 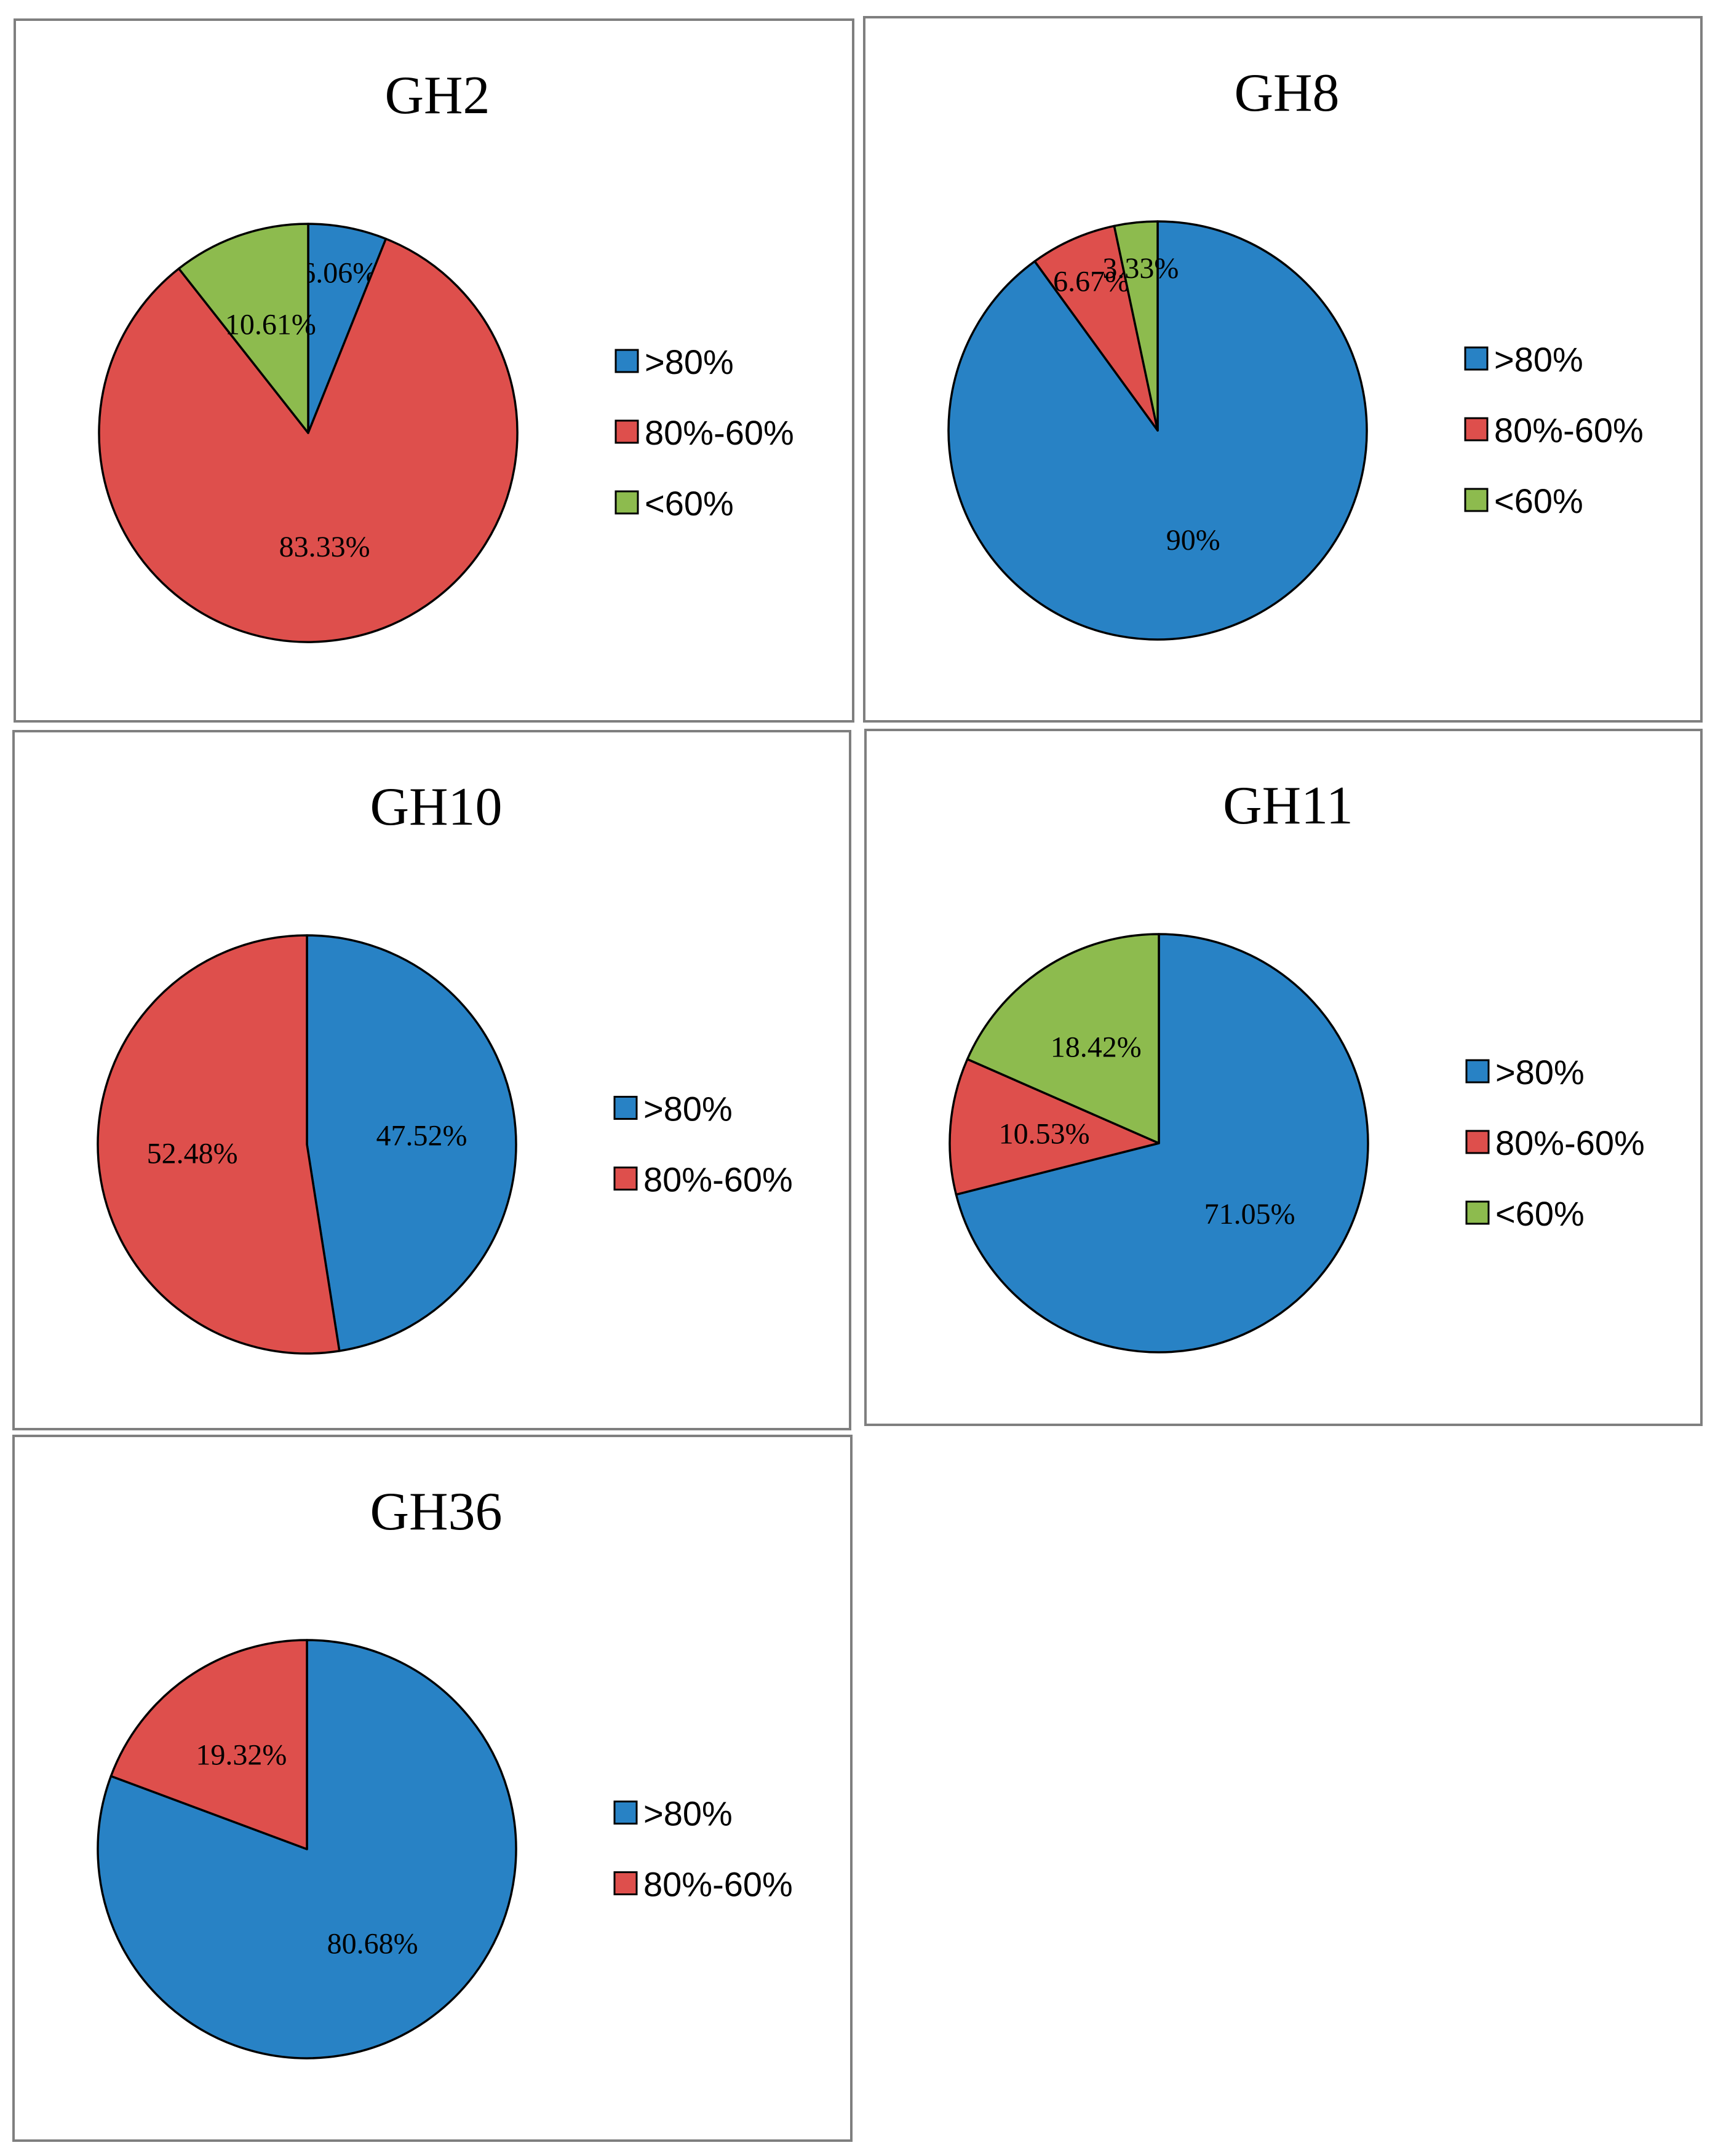 I want to click on slice-data-label: 19.32%, so click(x=242, y=1754).